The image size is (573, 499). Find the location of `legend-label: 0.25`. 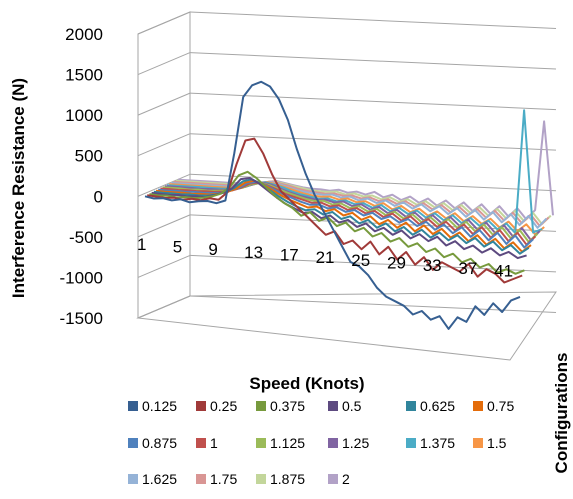

legend-label: 0.25 is located at coordinates (223, 406).